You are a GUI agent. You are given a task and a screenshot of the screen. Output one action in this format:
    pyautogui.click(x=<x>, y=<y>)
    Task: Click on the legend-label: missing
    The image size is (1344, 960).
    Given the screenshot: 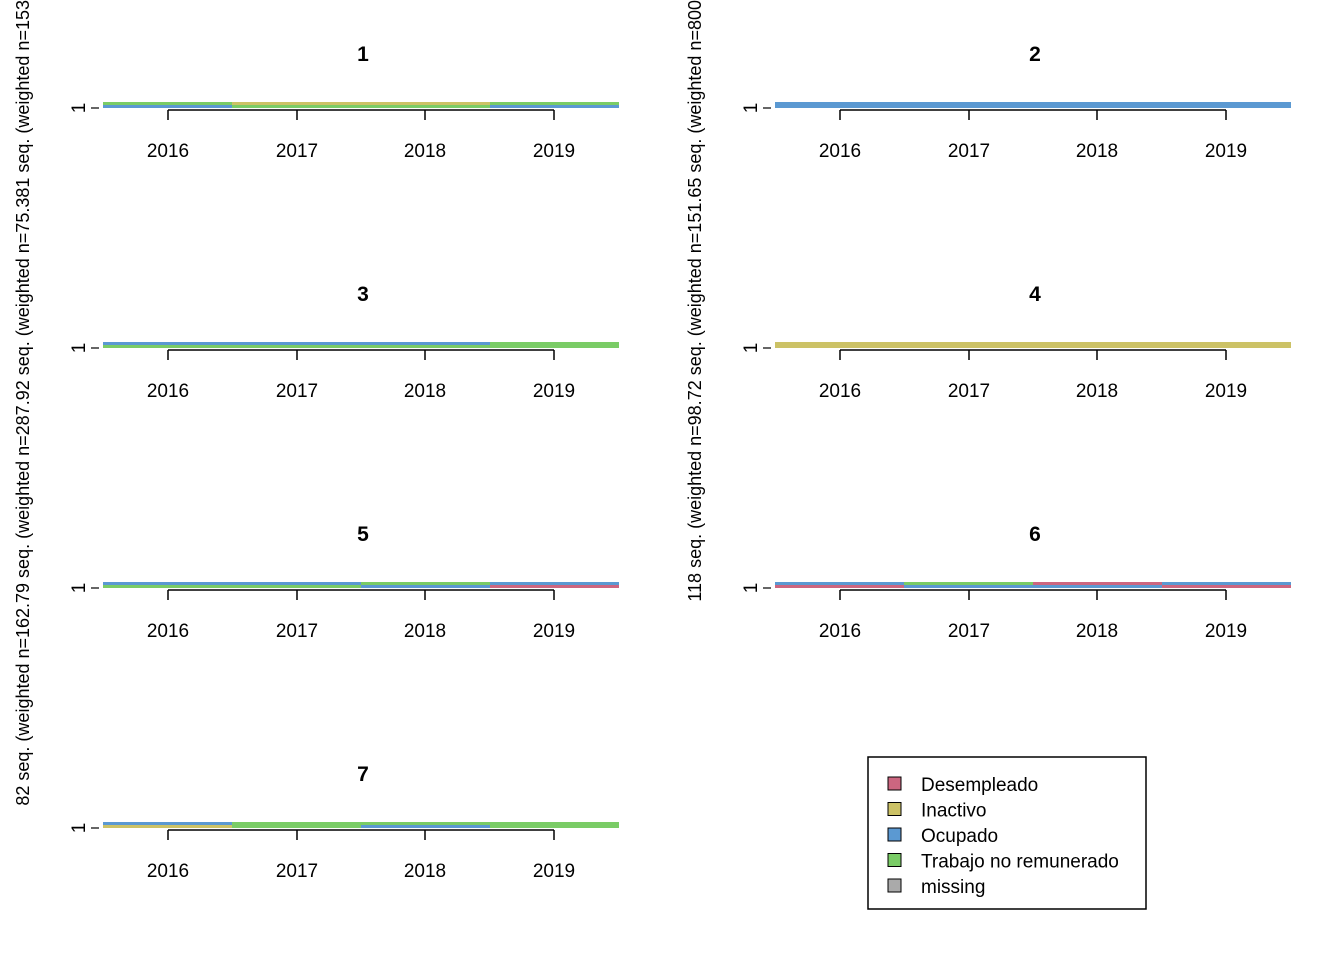 What is the action you would take?
    pyautogui.click(x=953, y=887)
    